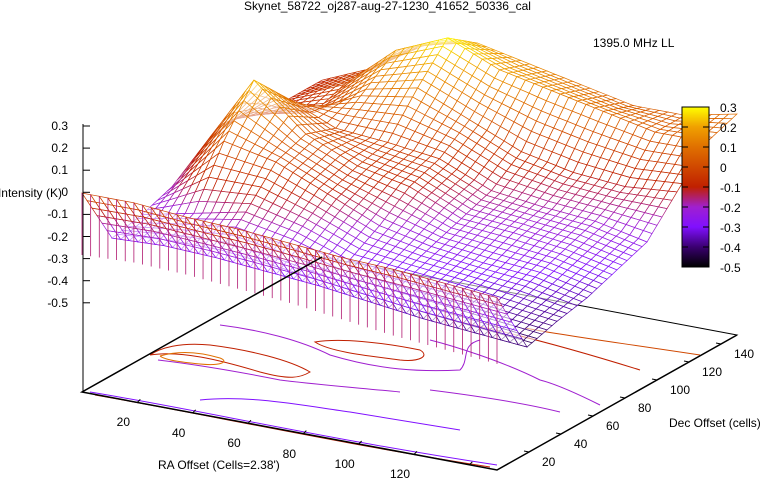 This screenshot has height=478, width=775. What do you see at coordinates (723, 168) in the screenshot?
I see `colorbar-tick-label: 0` at bounding box center [723, 168].